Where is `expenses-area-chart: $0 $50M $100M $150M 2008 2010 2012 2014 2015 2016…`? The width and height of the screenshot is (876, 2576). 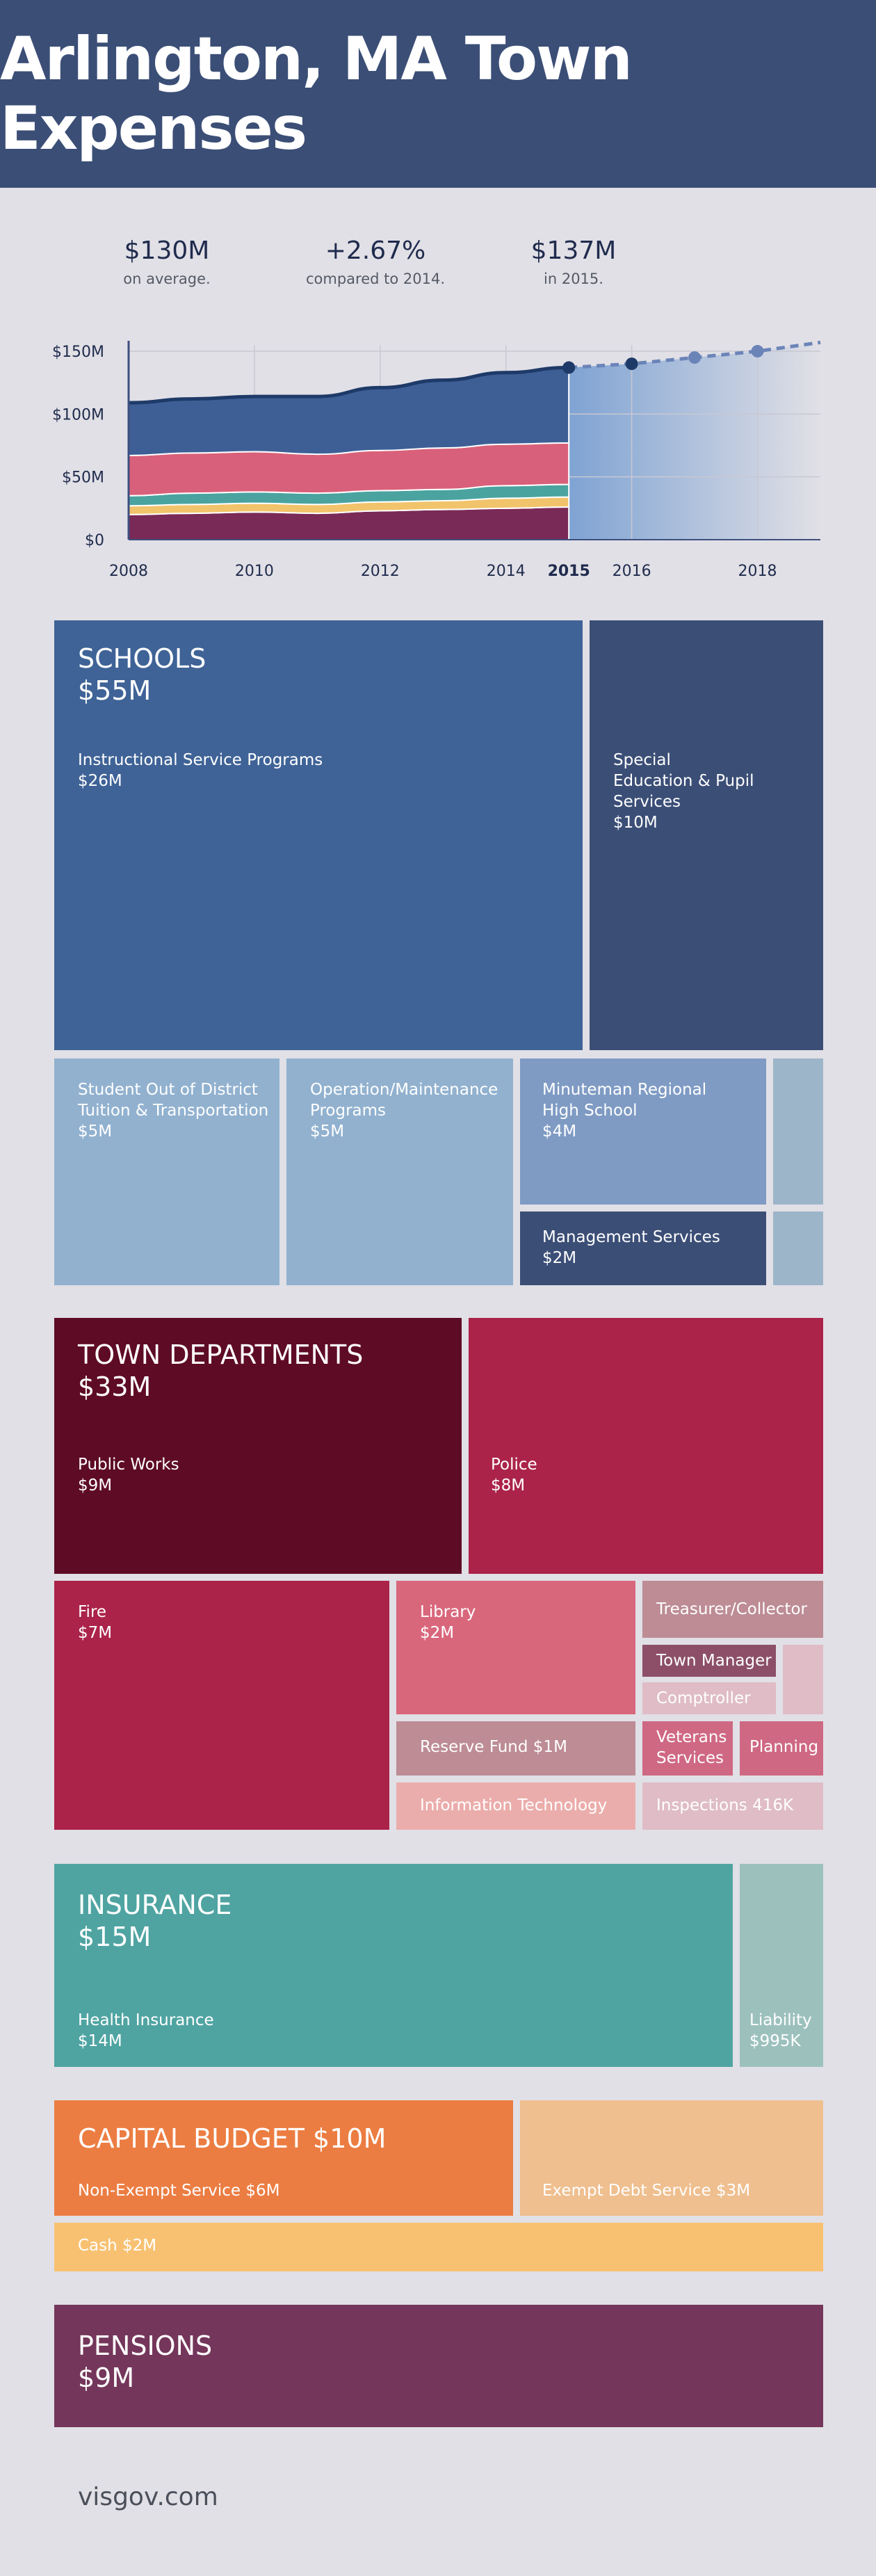
expenses-area-chart: $0 $50M $100M $150M 2008 2010 2012 2014 2015 2016… is located at coordinates (436, 460).